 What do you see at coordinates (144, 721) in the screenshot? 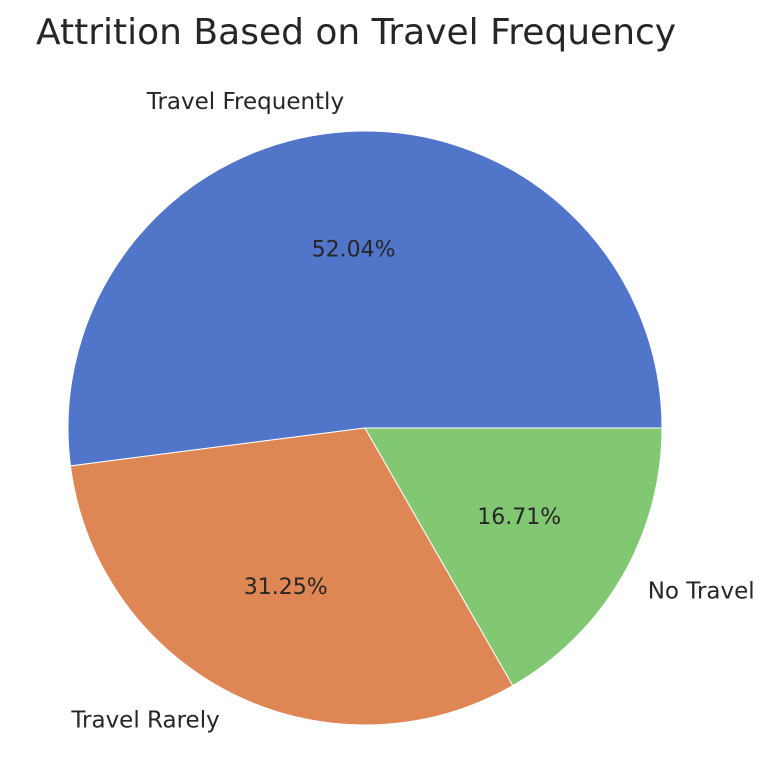
I see `category-label-travel-rarely: Travel Rarely` at bounding box center [144, 721].